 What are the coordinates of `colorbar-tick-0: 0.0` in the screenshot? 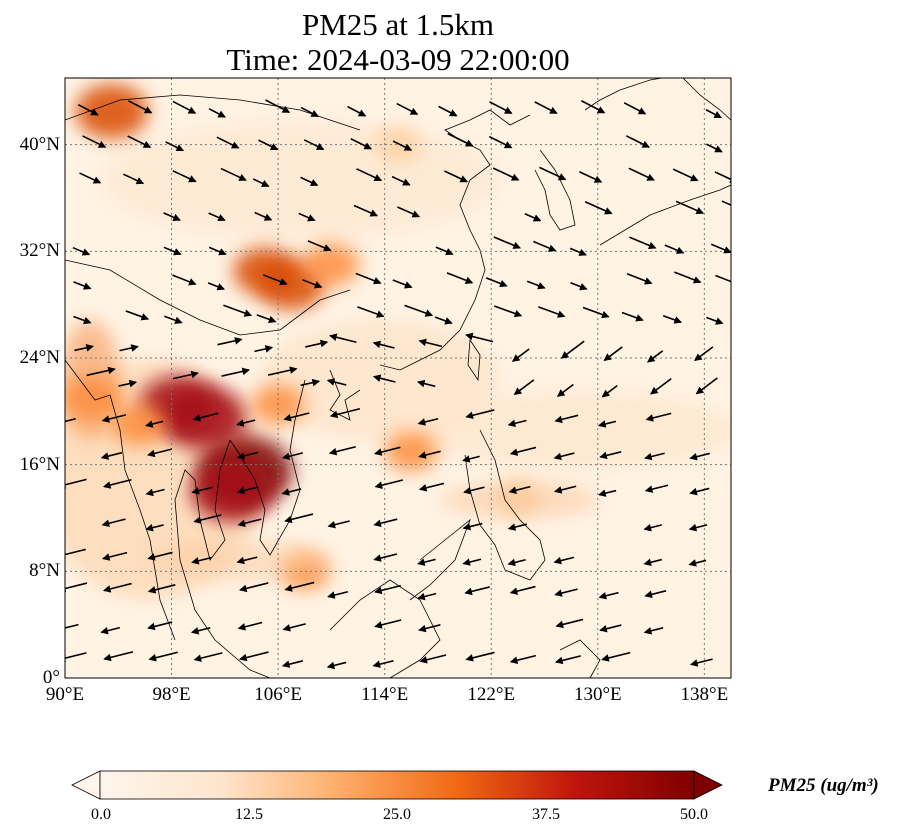 It's located at (101, 814).